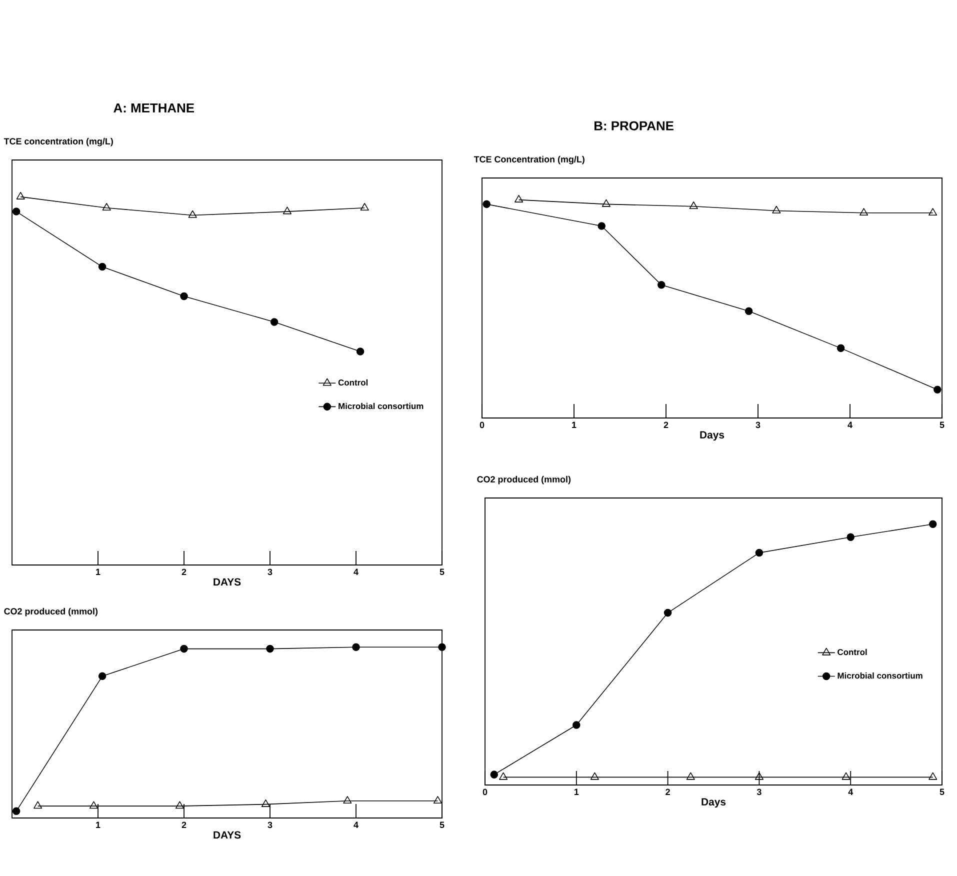 The height and width of the screenshot is (876, 957). What do you see at coordinates (634, 125) in the screenshot?
I see `chart-title: B: PROPANE` at bounding box center [634, 125].